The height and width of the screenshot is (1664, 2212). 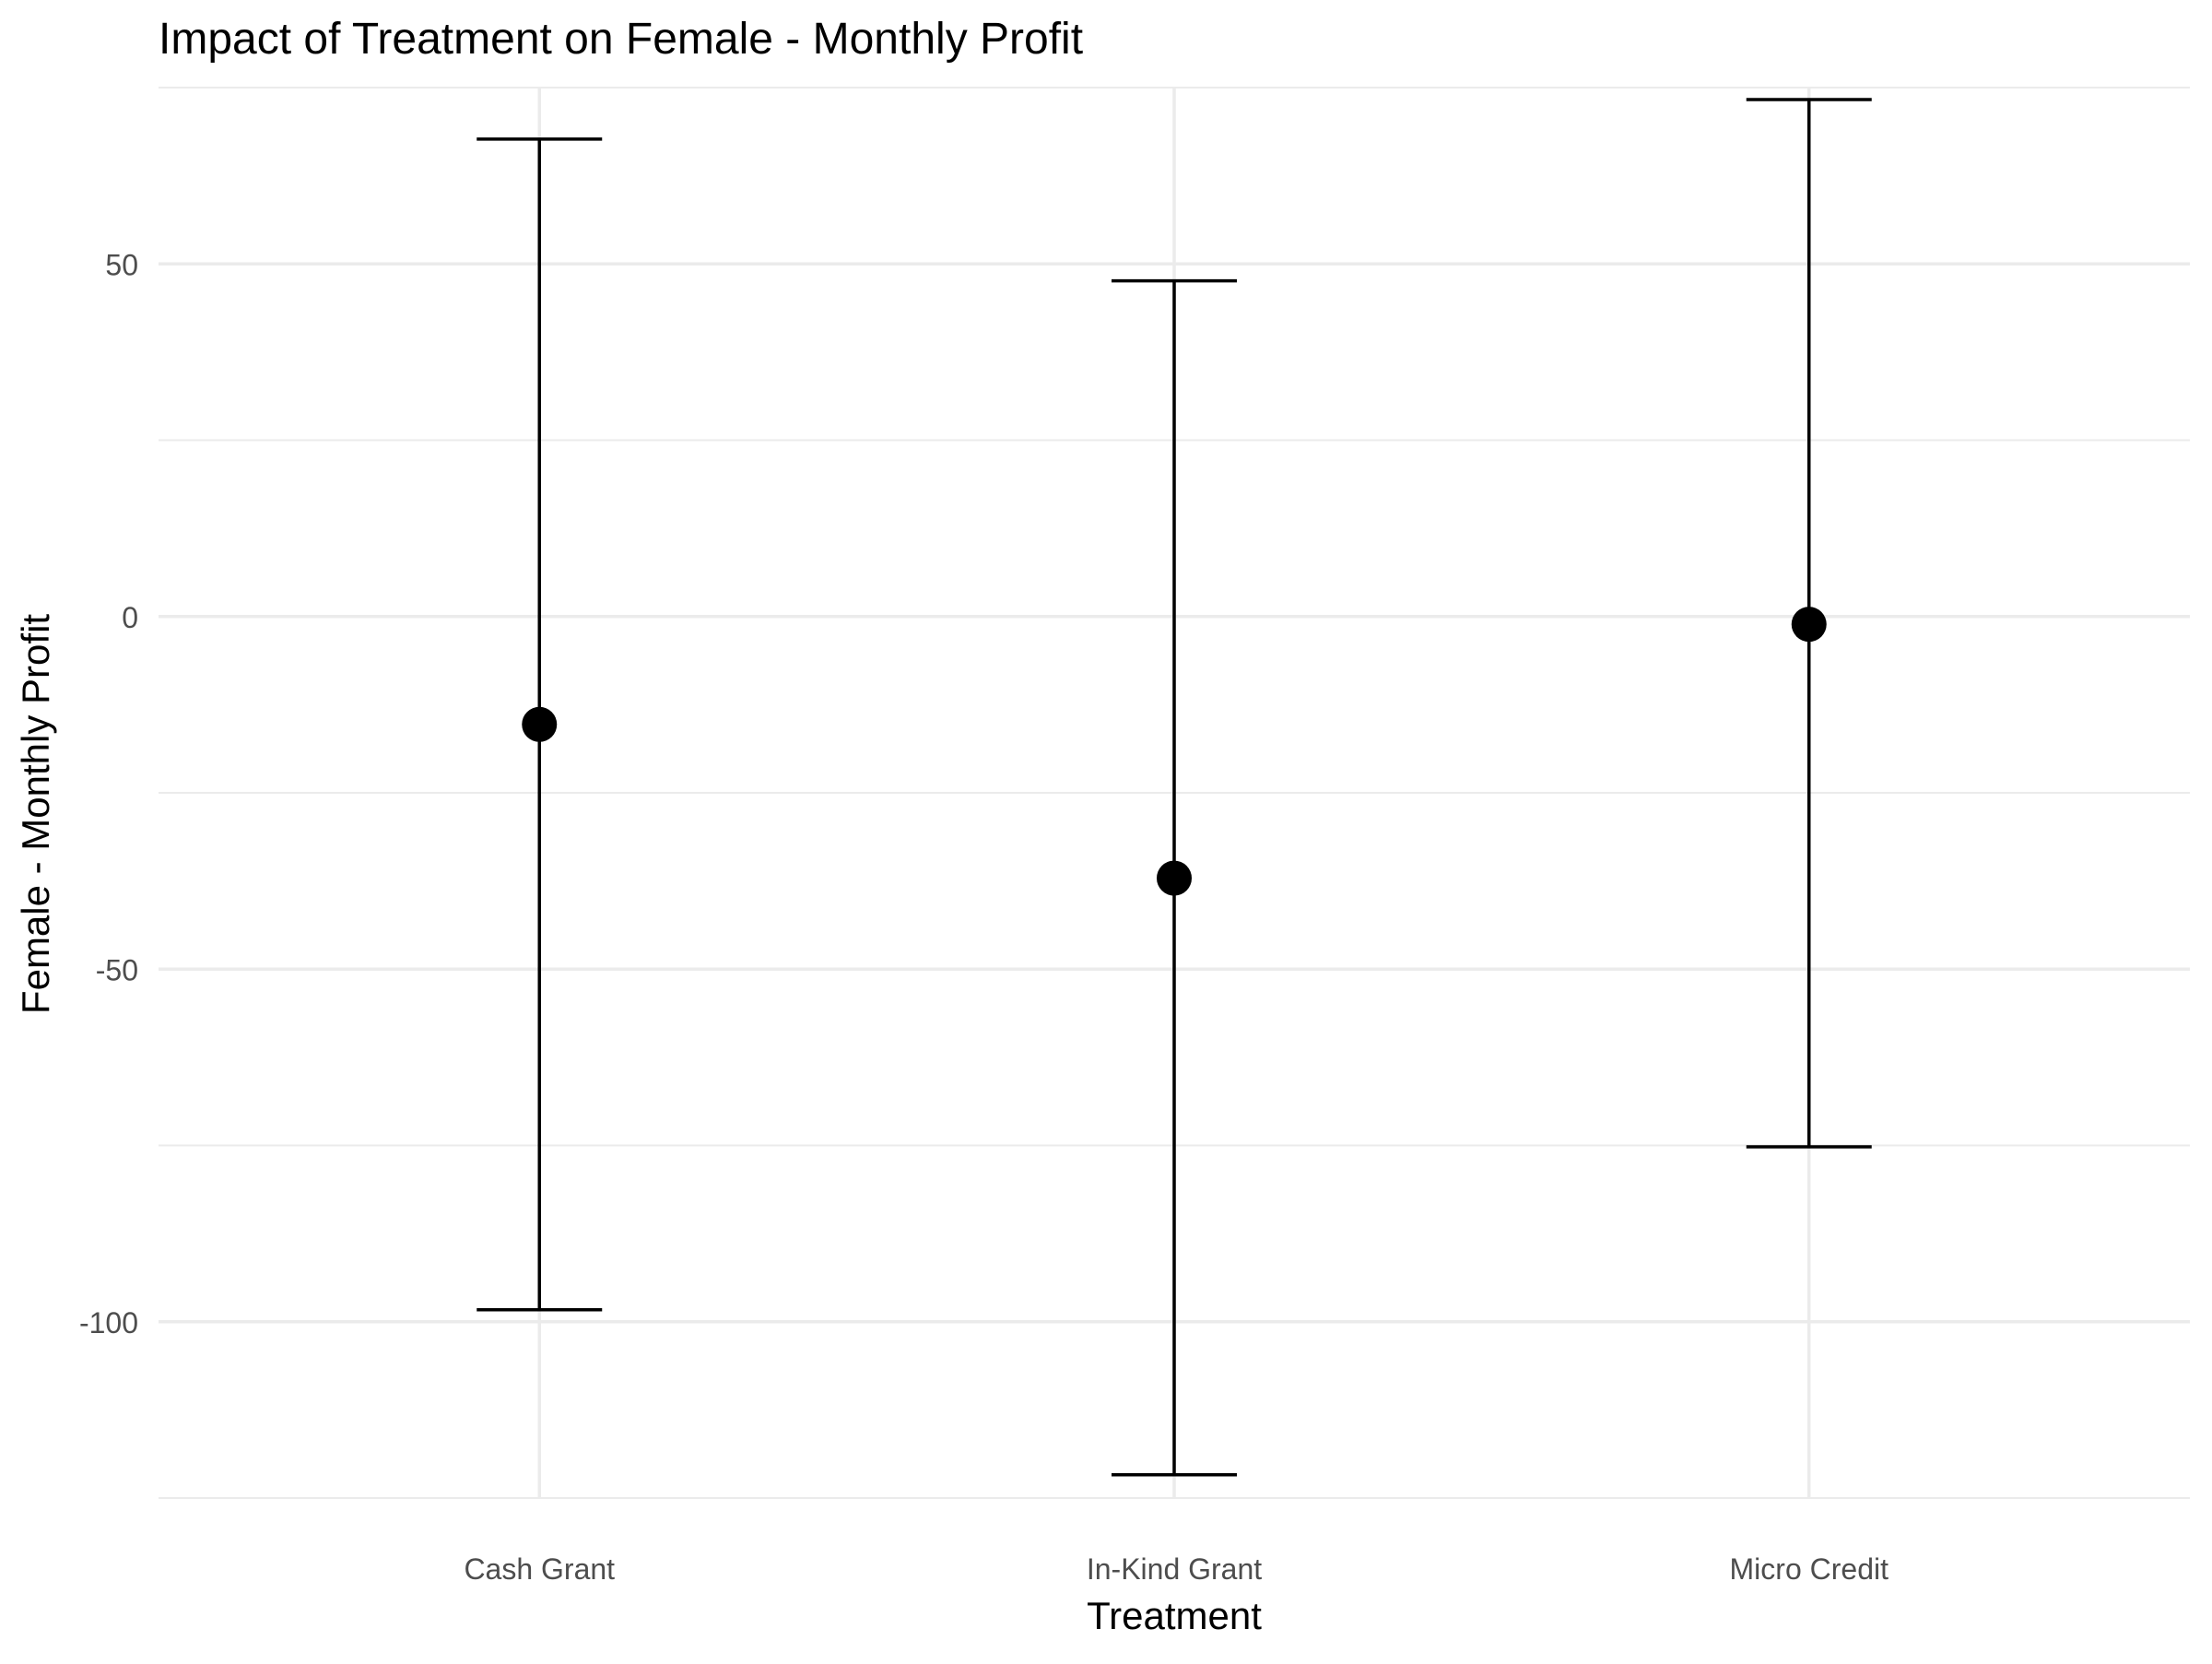 I want to click on y-axis-label: Female - Monthly Profit, so click(x=35, y=814).